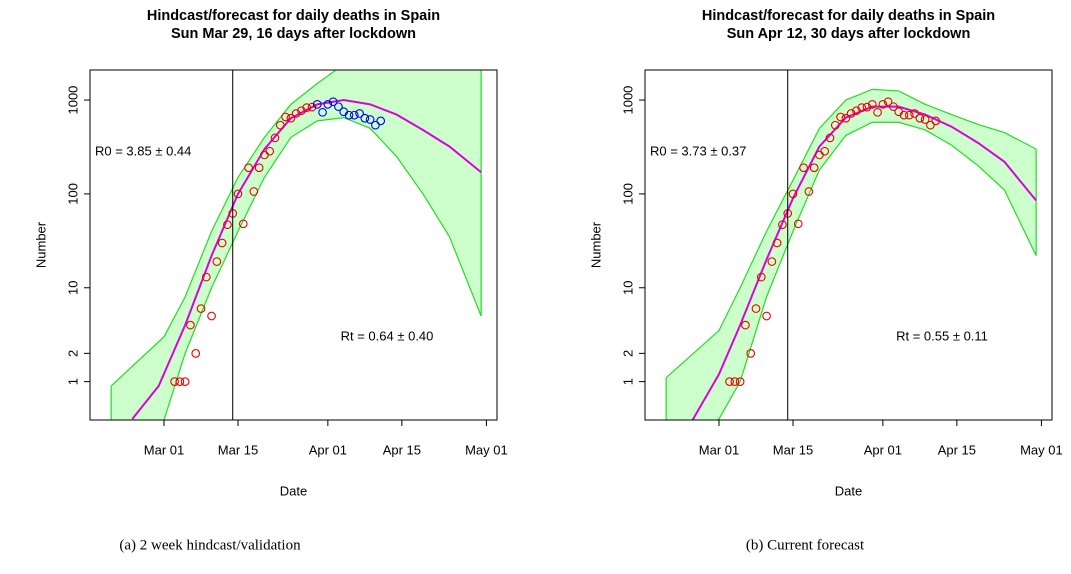 The height and width of the screenshot is (574, 1071). What do you see at coordinates (595, 244) in the screenshot?
I see `y-axis-label: Number` at bounding box center [595, 244].